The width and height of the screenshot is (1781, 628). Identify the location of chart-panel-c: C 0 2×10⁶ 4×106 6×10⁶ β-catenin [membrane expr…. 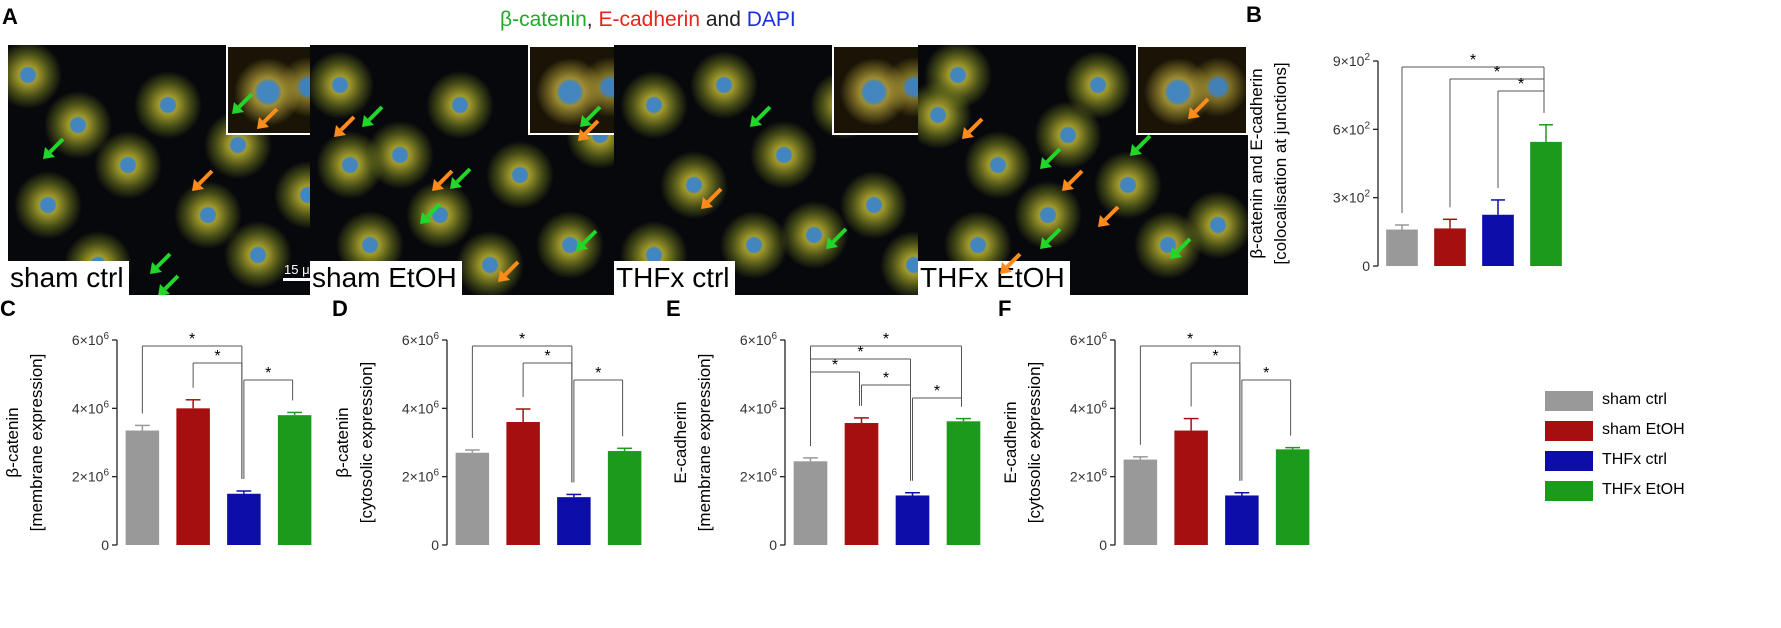
(156, 424).